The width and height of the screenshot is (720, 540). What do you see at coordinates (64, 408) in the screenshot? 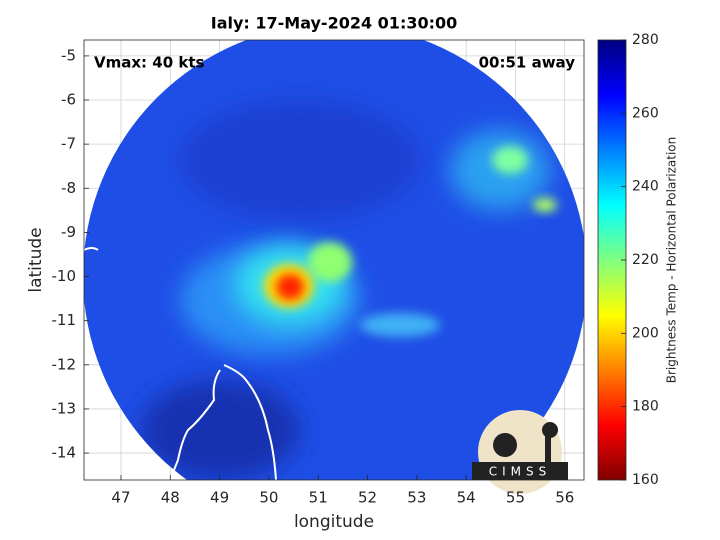
I see `y-tick-label: -13` at bounding box center [64, 408].